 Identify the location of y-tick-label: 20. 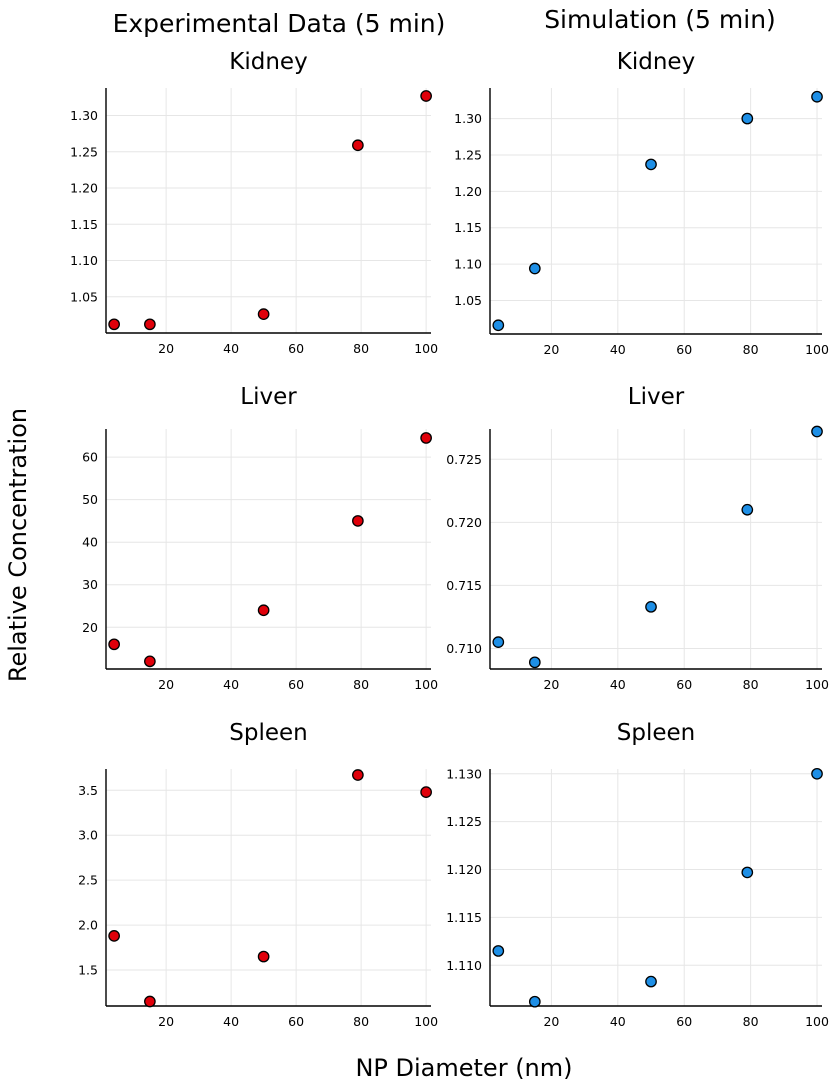
(90, 627).